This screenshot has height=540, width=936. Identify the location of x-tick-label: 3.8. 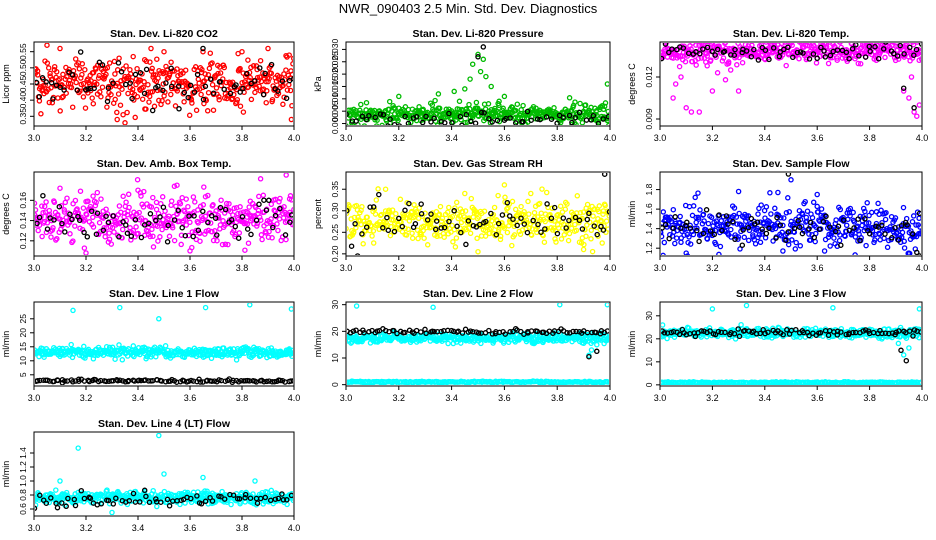
(557, 398).